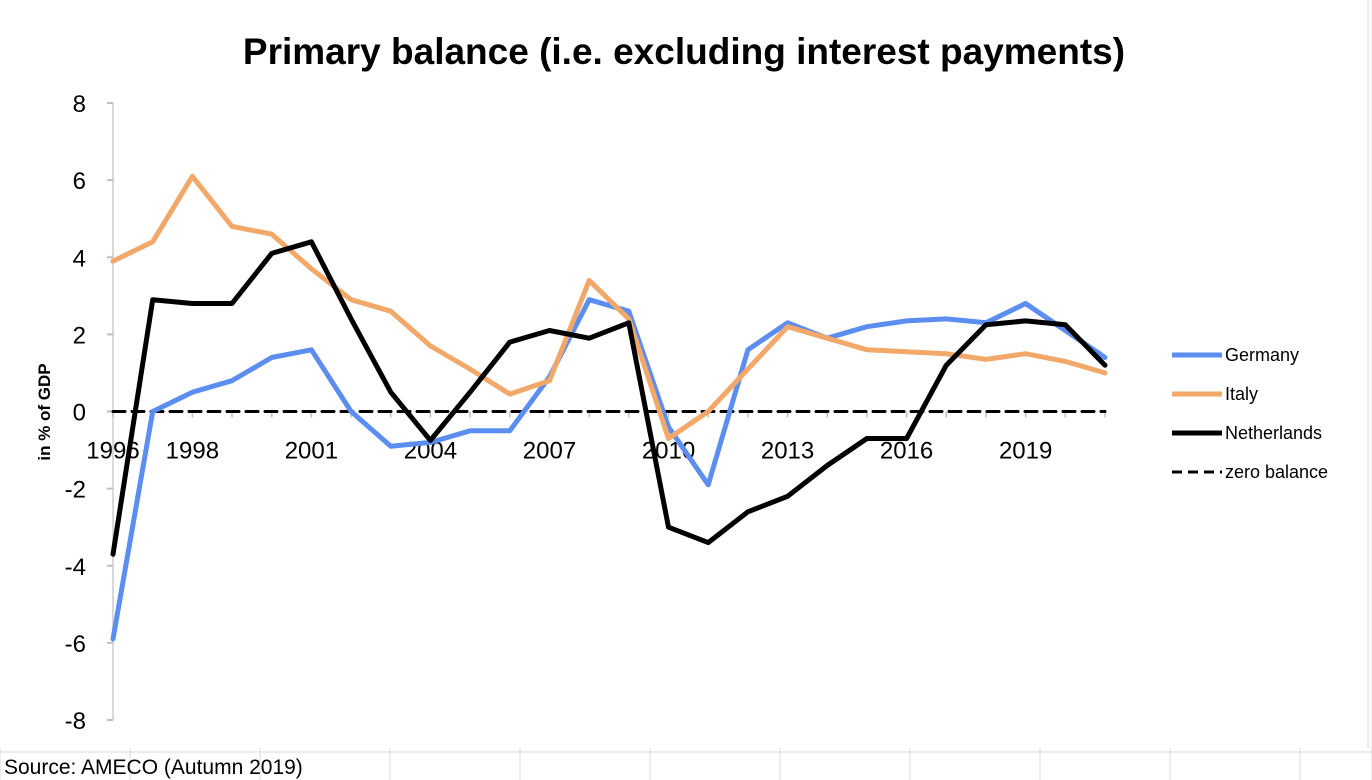  Describe the element at coordinates (75, 721) in the screenshot. I see `y-tick-label: -8` at that location.